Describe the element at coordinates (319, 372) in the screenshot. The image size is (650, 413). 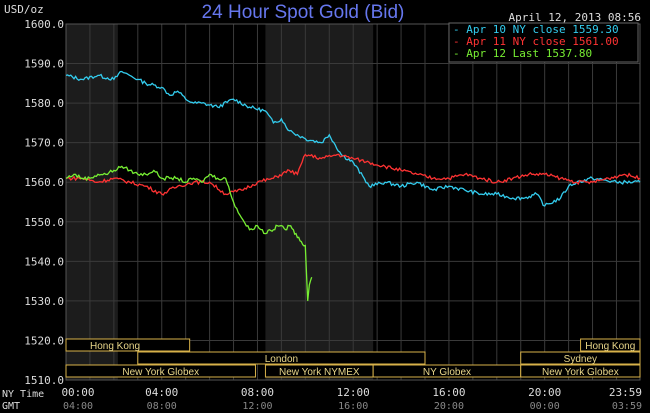
I see `session-label: New York NYMEX` at that location.